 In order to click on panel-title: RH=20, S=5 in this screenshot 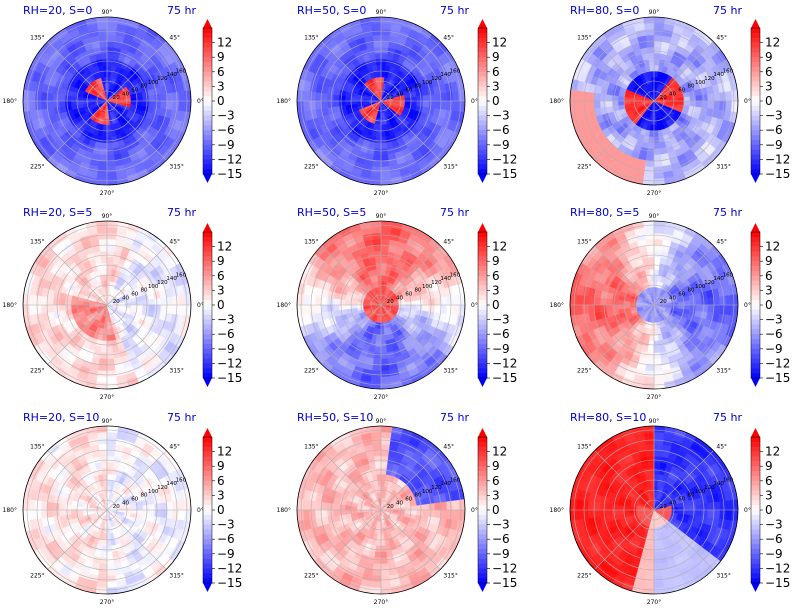, I will do `click(57, 212)`.